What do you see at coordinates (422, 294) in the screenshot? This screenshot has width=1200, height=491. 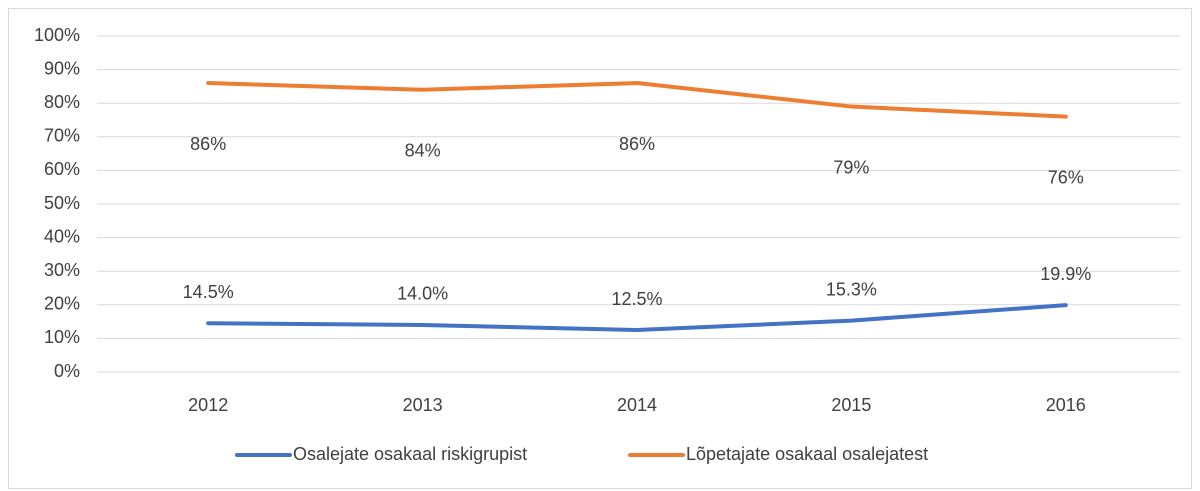 I see `data-label: 14.0%` at bounding box center [422, 294].